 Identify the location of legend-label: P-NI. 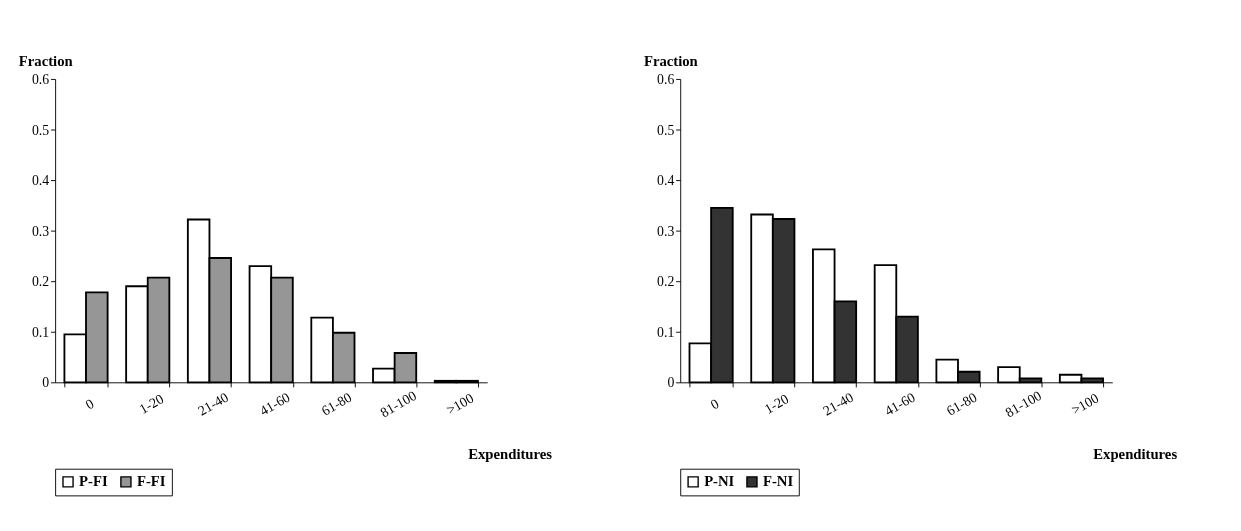
(719, 481).